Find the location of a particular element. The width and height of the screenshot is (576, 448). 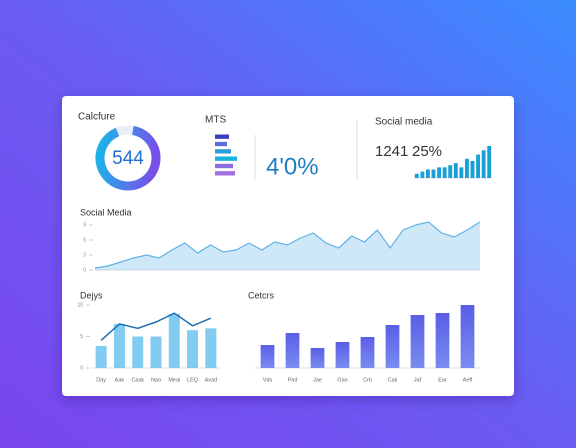

x-tick-label: Meal is located at coordinates (174, 380).